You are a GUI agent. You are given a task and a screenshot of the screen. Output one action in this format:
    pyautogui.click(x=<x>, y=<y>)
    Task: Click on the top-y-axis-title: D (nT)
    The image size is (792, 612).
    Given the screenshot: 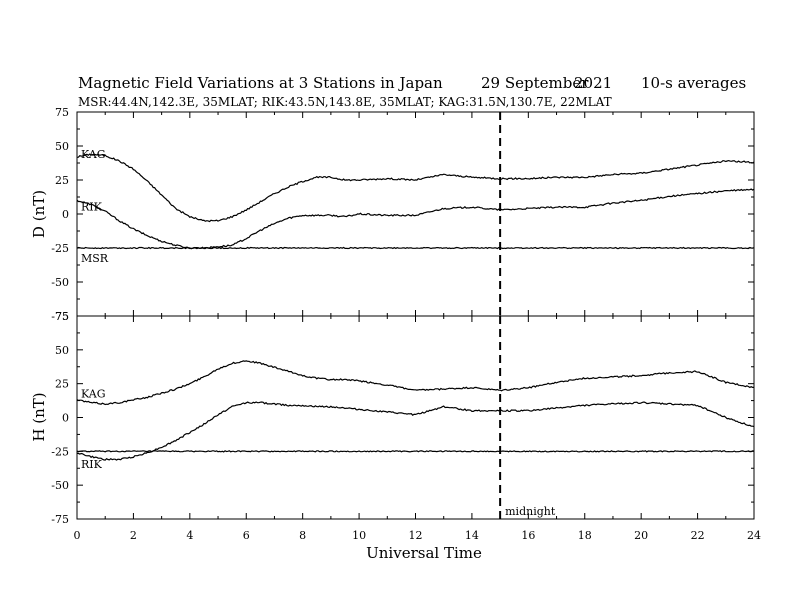 What is the action you would take?
    pyautogui.click(x=39, y=214)
    